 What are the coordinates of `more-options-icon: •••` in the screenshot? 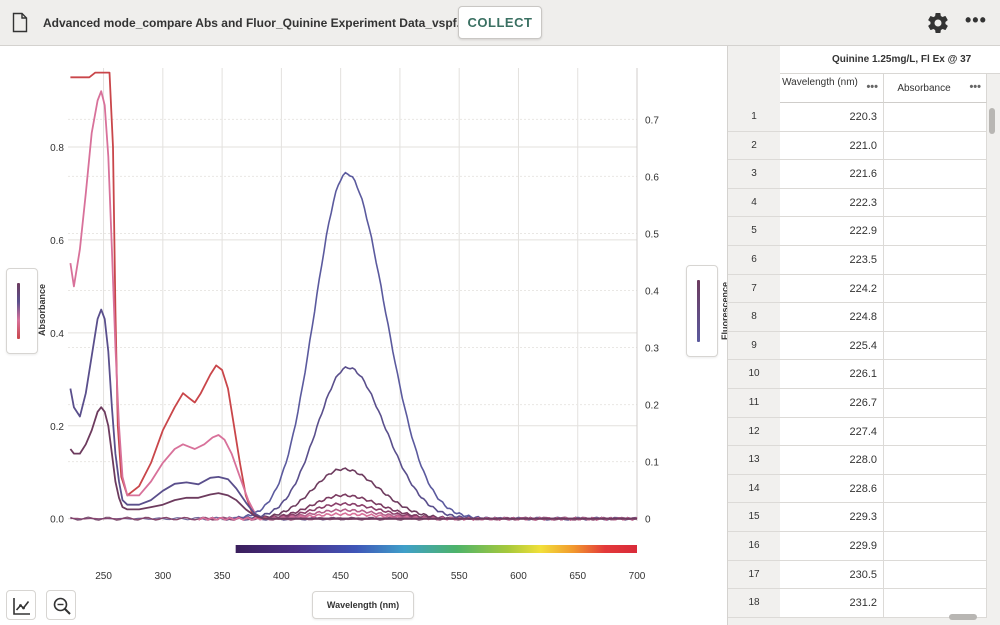 It's located at (976, 20).